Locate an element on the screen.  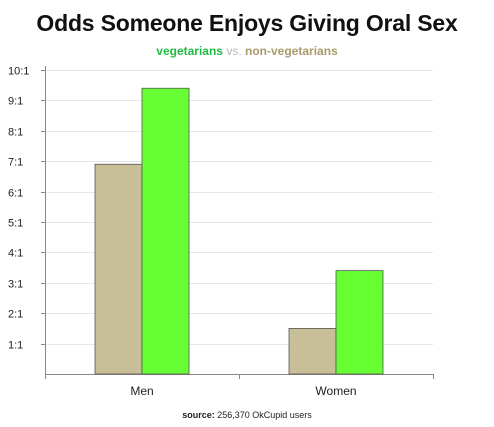
source-note: source: 256,370 OkCupid users is located at coordinates (247, 415).